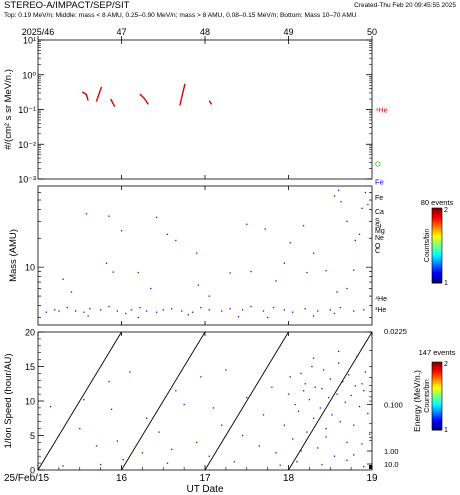 This screenshot has height=495, width=460. What do you see at coordinates (437, 352) in the screenshot?
I see `colorbar-events-label: 147 events` at bounding box center [437, 352].